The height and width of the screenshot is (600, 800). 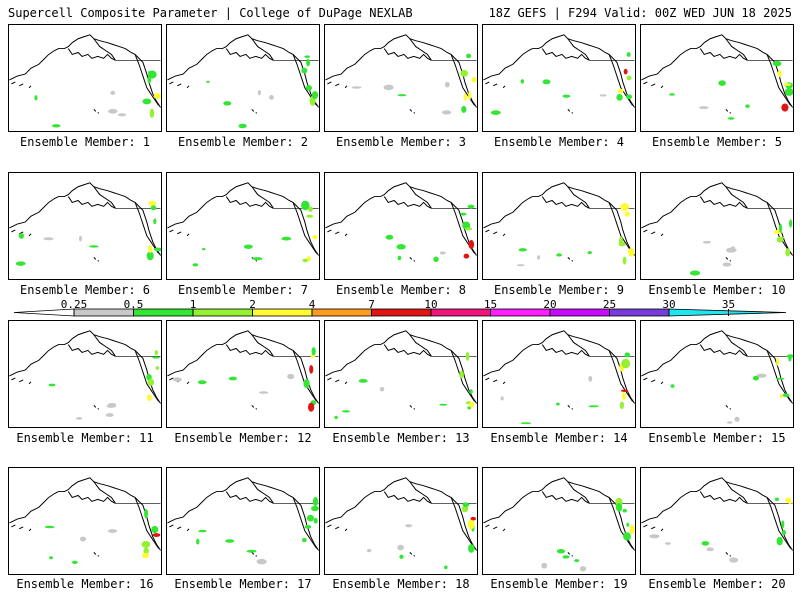 What do you see at coordinates (243, 438) in the screenshot?
I see `member-caption-12: Ensemble Member: 12` at bounding box center [243, 438].